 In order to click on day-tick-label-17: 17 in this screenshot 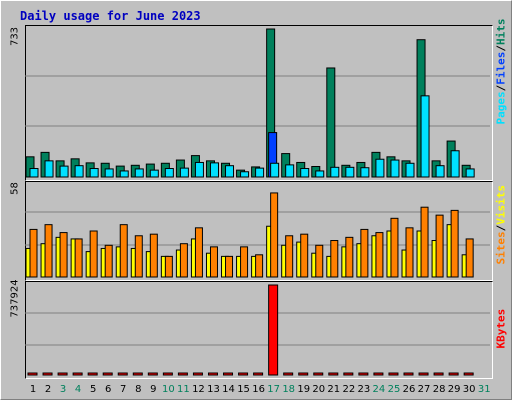, I will do `click(273, 389)`.